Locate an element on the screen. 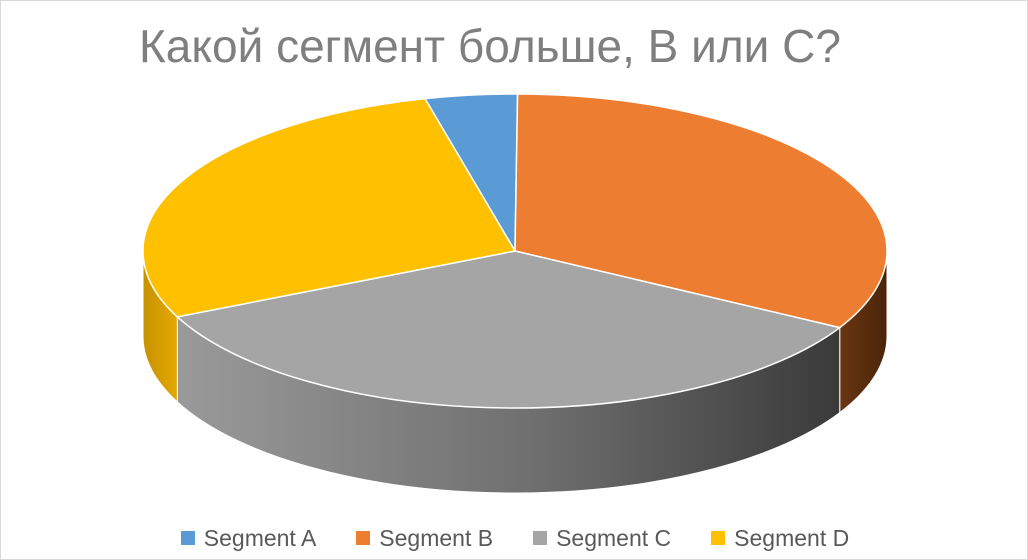 Image resolution: width=1028 pixels, height=560 pixels. legend-item-segment-d: Segment D is located at coordinates (780, 538).